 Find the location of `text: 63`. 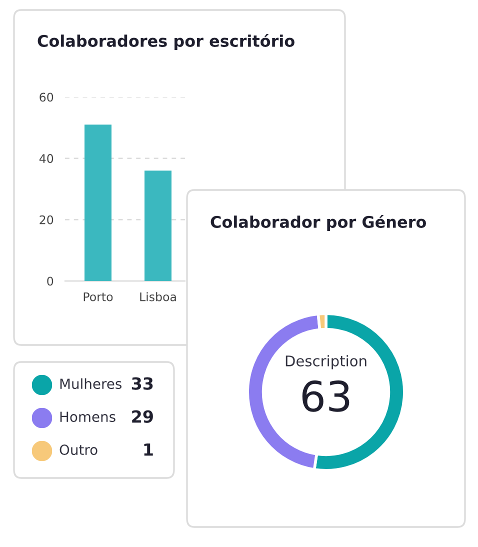

text: 63 is located at coordinates (326, 396).